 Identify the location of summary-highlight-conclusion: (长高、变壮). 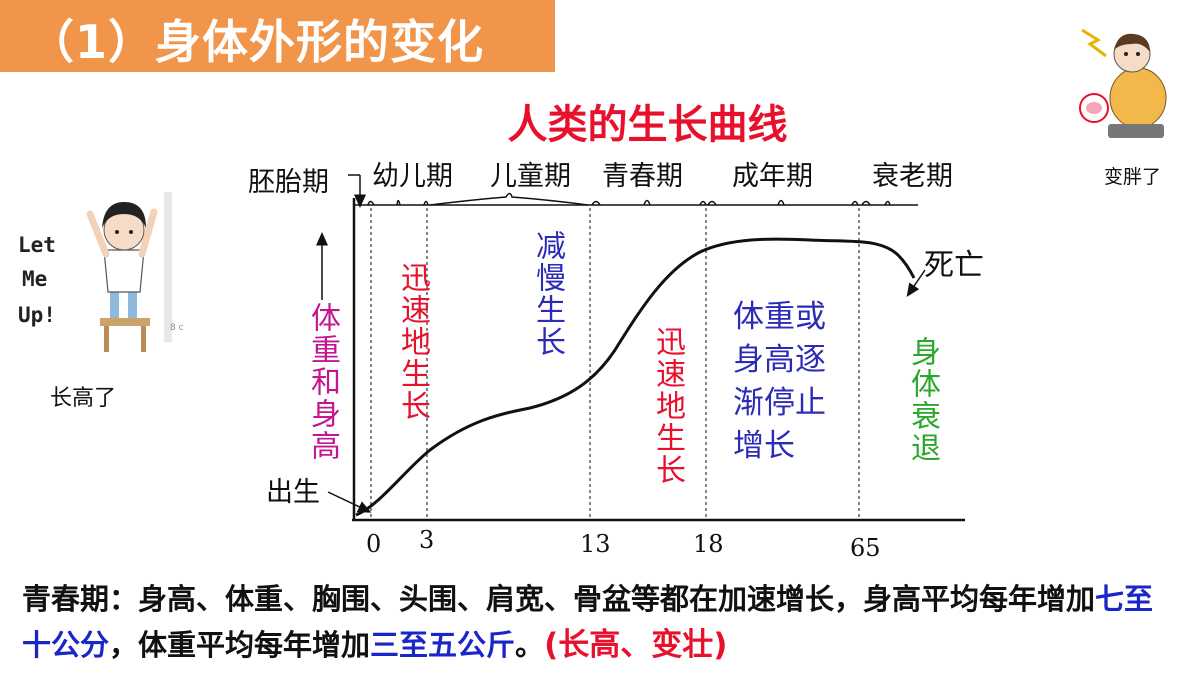
(636, 645).